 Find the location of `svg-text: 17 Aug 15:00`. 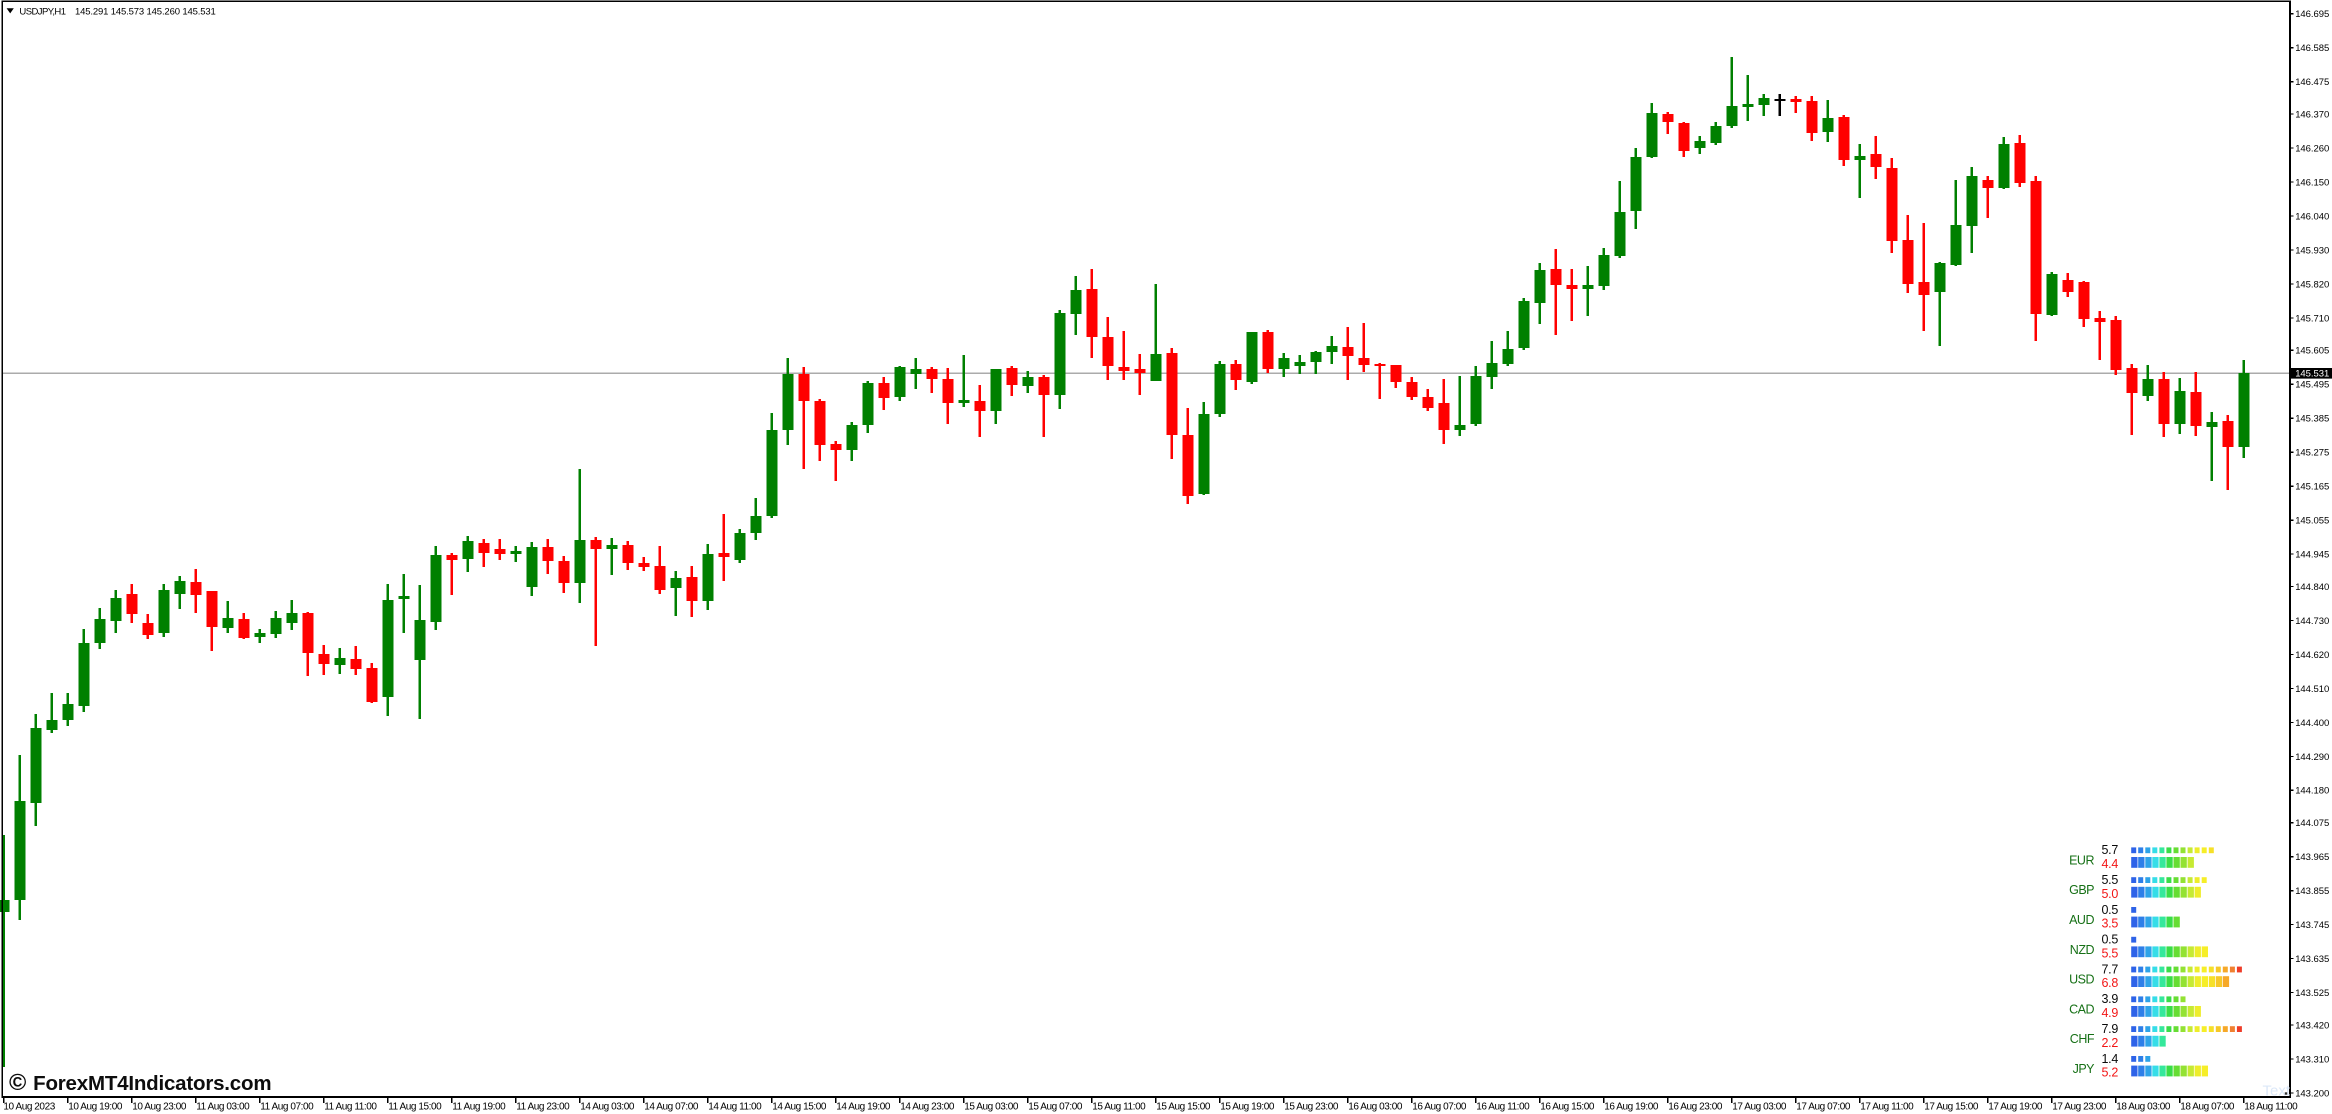

svg-text: 17 Aug 15:00 is located at coordinates (1951, 1106).